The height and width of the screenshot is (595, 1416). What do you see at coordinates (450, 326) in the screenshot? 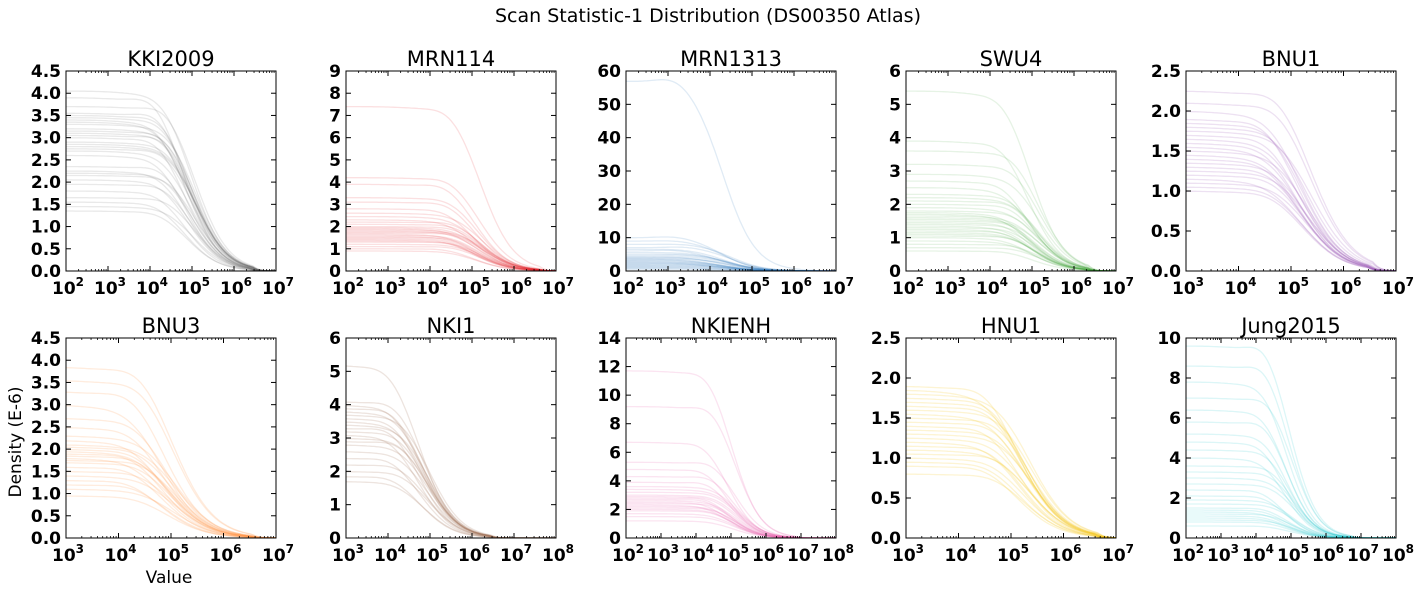
I see `subplot-title: NKI1` at bounding box center [450, 326].